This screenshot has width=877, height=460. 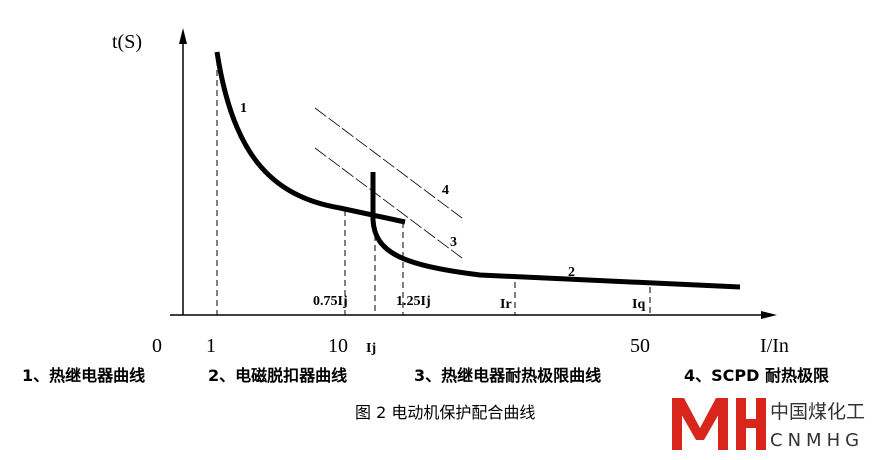 What do you see at coordinates (506, 304) in the screenshot?
I see `annotation: Ir` at bounding box center [506, 304].